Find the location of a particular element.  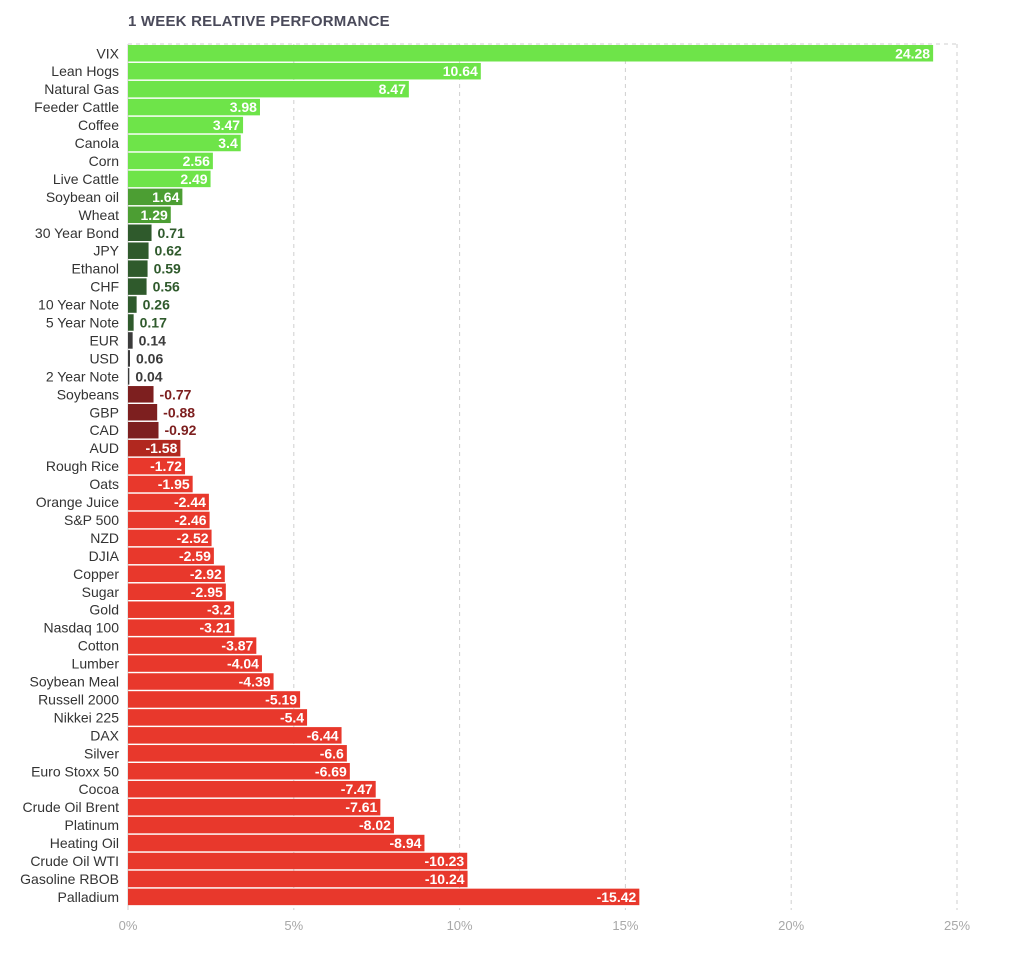

category-label: 30 Year Bond is located at coordinates (77, 233).